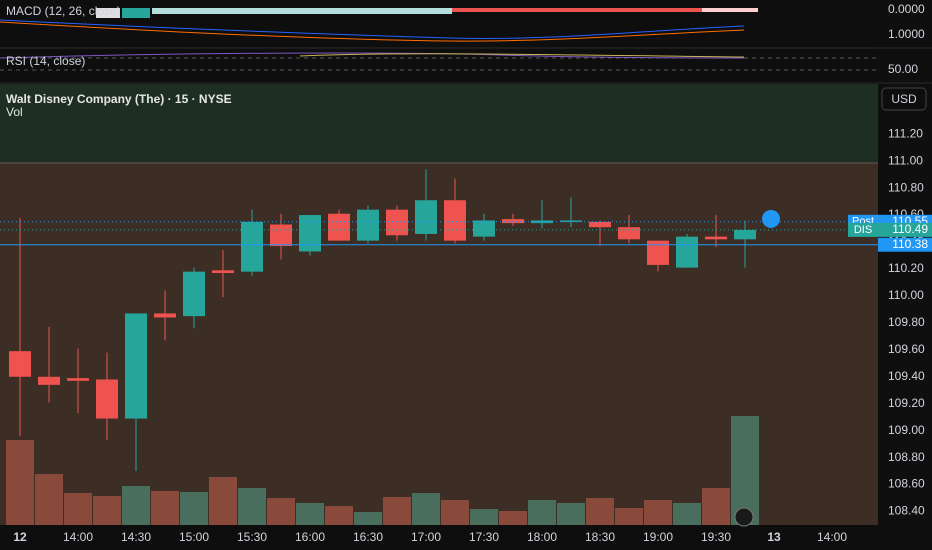 The width and height of the screenshot is (932, 550). Describe the element at coordinates (600, 537) in the screenshot. I see `x-tick-label: 18:30` at that location.